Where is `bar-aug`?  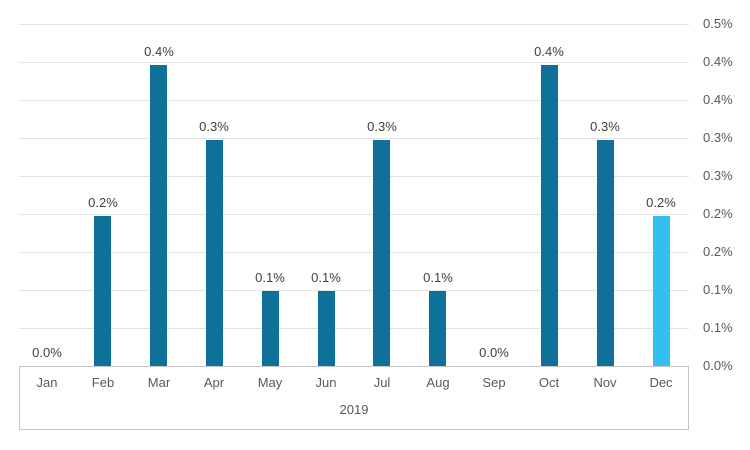
bar-aug is located at coordinates (437, 328).